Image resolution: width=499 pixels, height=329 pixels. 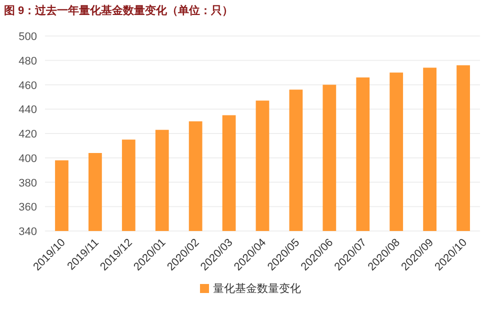 I want to click on y-tick-label: 440, so click(x=27, y=110).